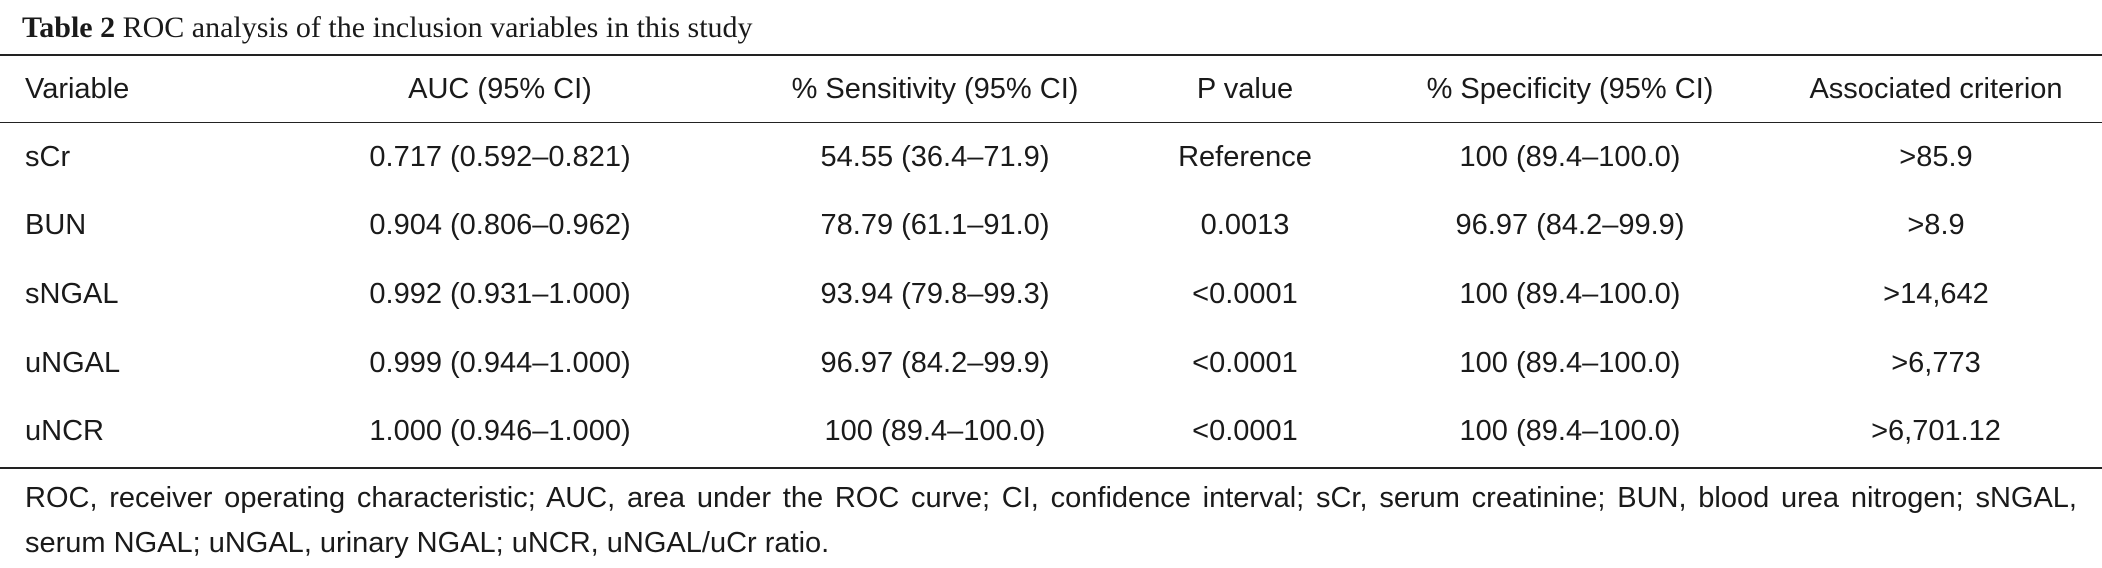 This screenshot has height=568, width=2102. Describe the element at coordinates (1570, 89) in the screenshot. I see `column-header: % Specificity (95% CI)` at that location.